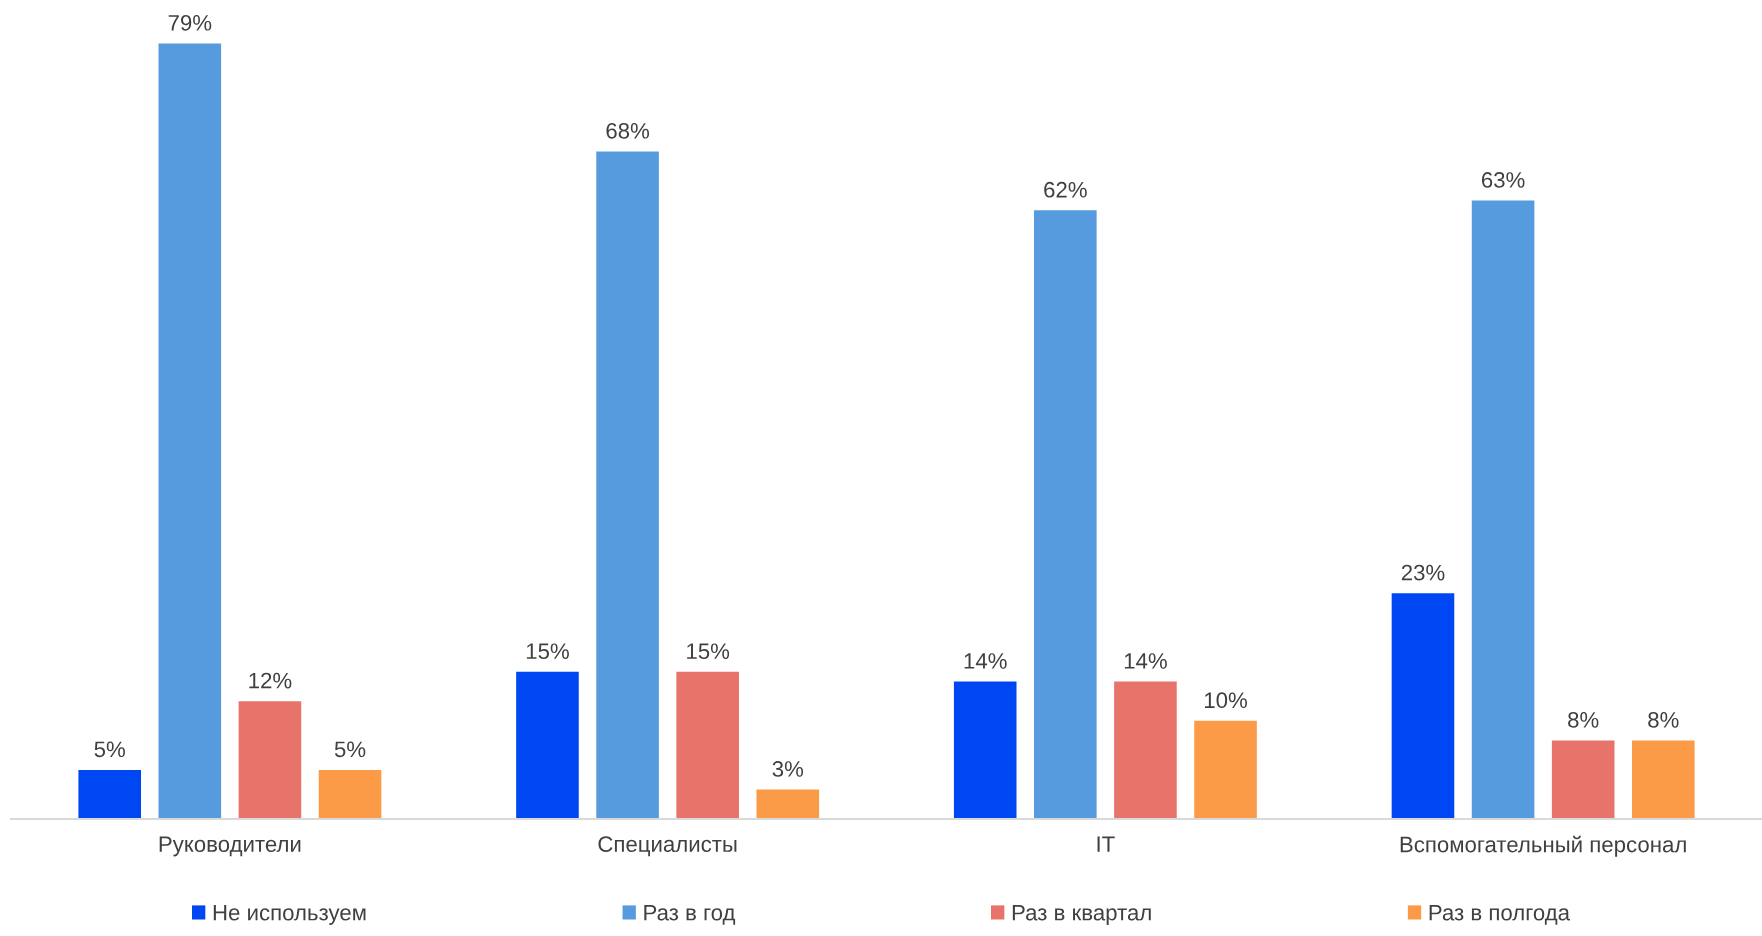 This screenshot has width=1762, height=936. Describe the element at coordinates (1065, 189) in the screenshot. I see `data-label: 62%` at that location.